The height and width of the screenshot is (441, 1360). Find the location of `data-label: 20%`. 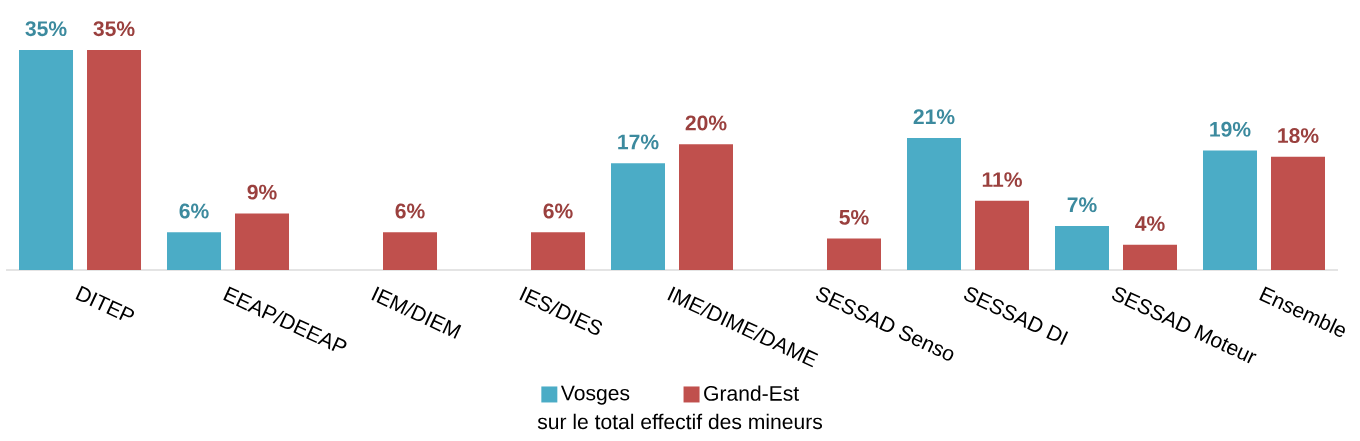

data-label: 20% is located at coordinates (706, 123).